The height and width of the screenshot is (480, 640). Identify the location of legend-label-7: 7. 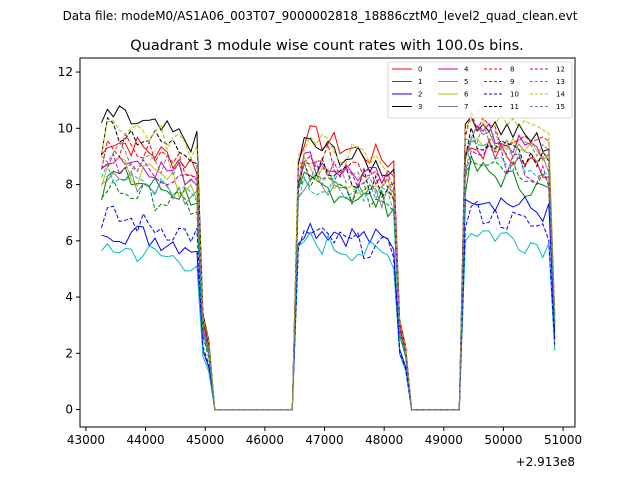
(466, 107).